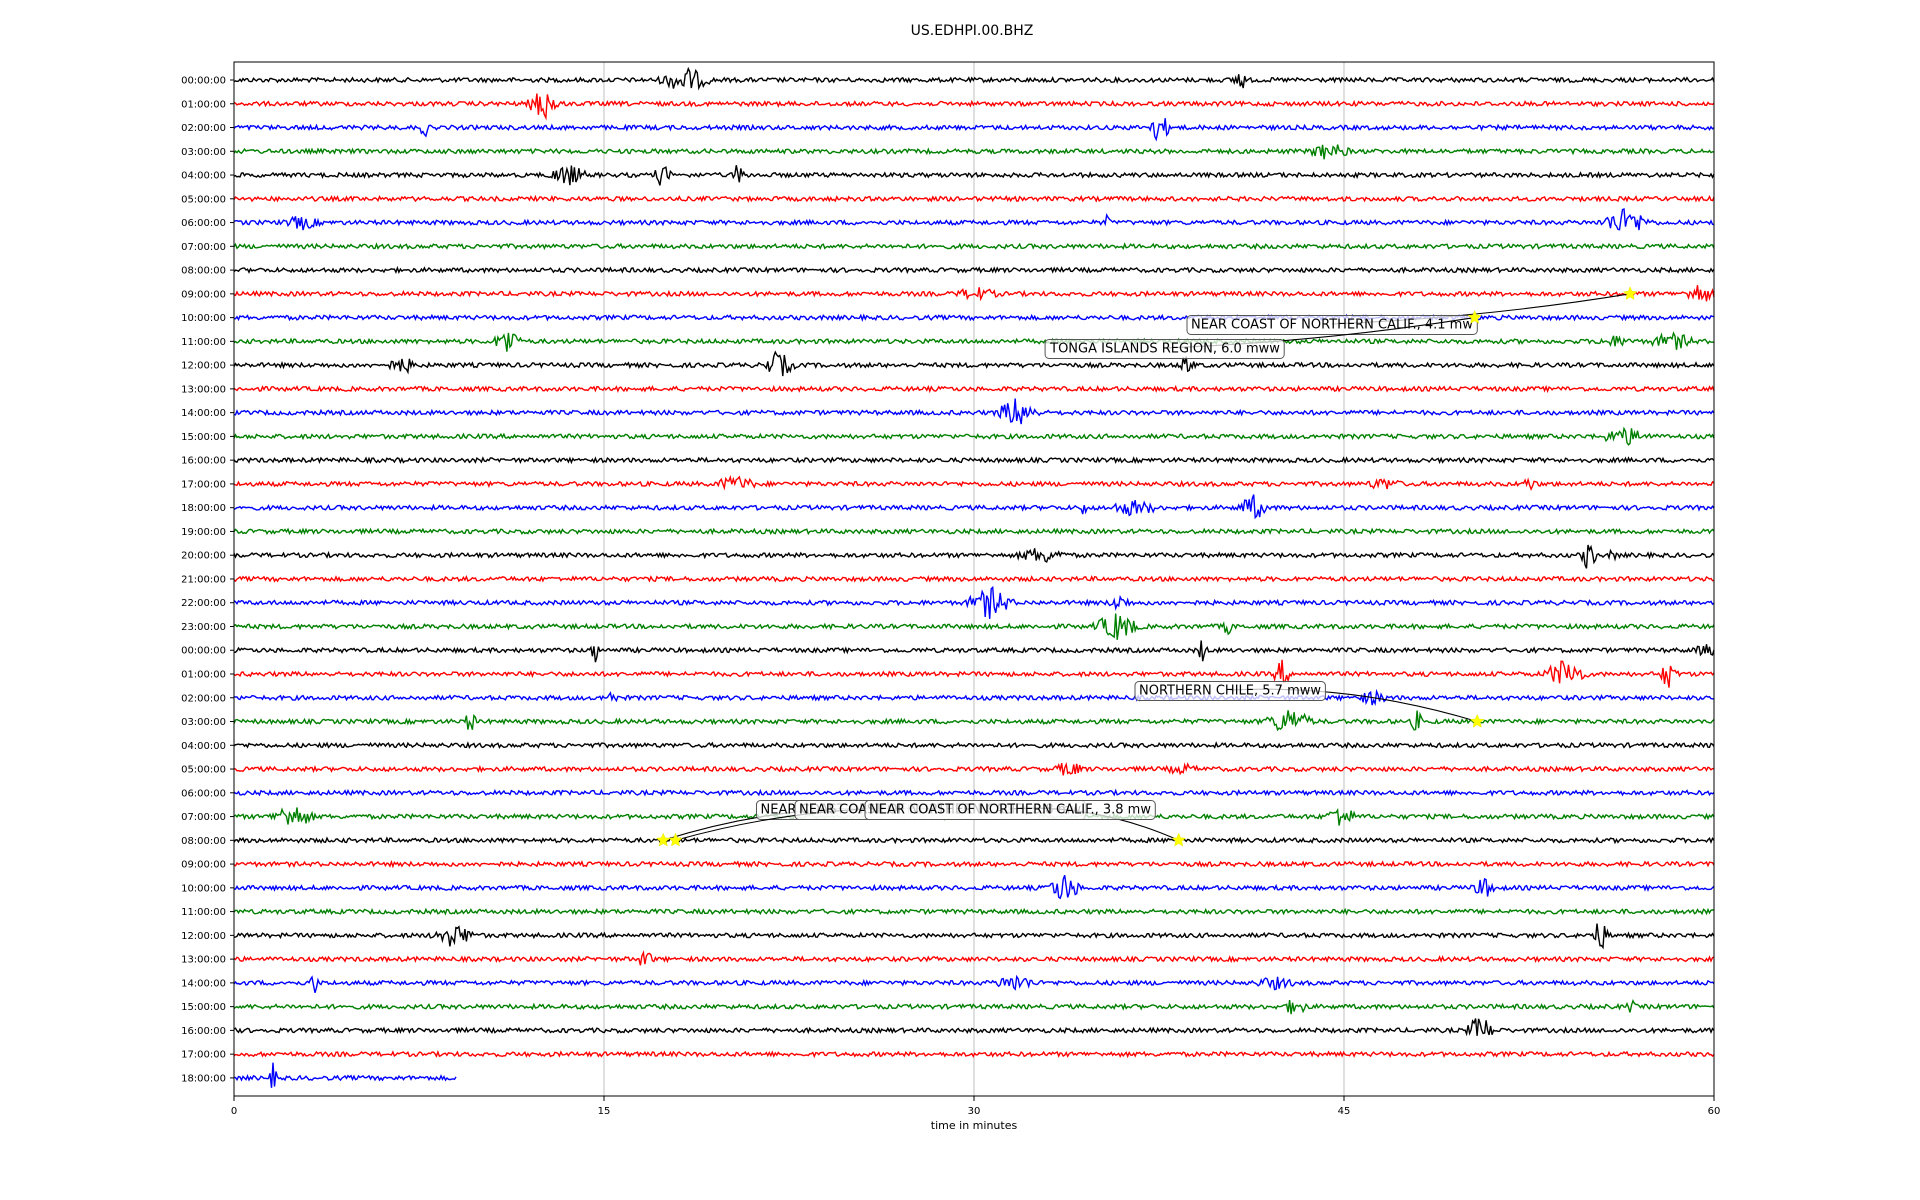 The image size is (1920, 1200). Describe the element at coordinates (203, 556) in the screenshot. I see `row-label: 20:00:00` at that location.